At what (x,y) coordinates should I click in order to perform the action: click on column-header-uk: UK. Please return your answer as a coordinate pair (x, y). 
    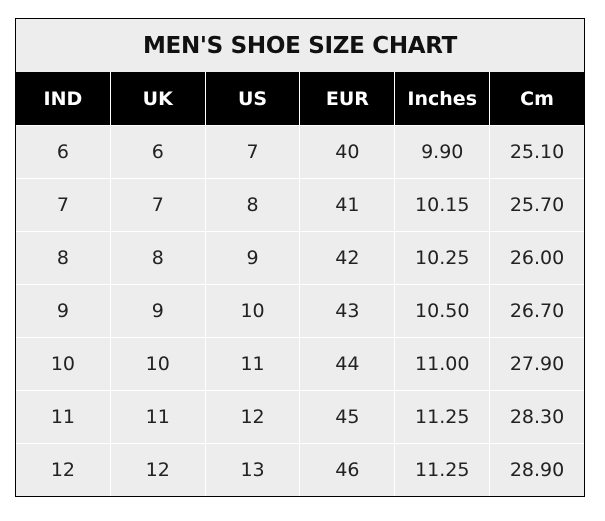
    Looking at the image, I should click on (157, 98).